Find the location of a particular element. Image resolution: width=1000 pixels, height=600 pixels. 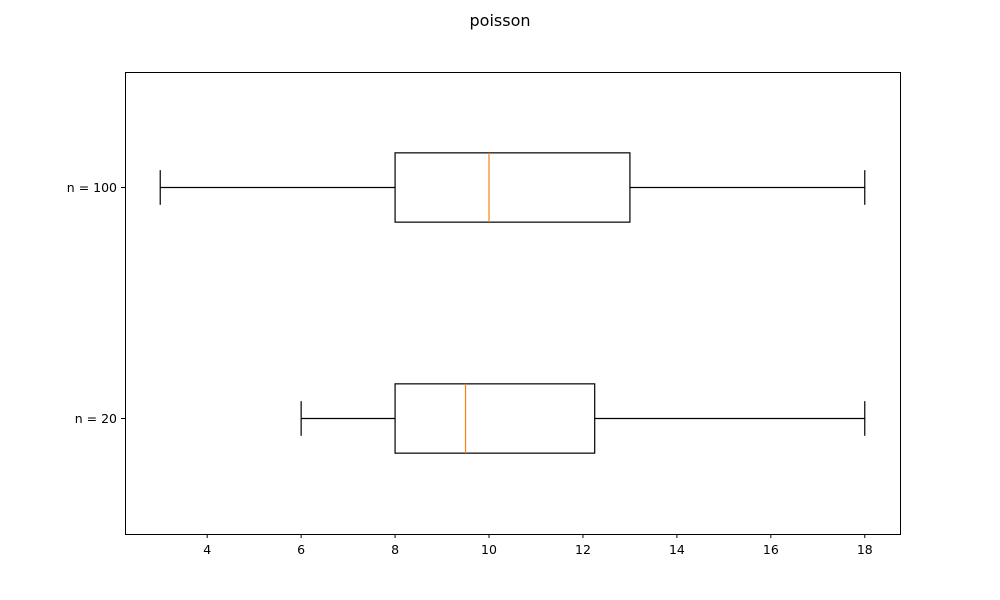

x-tick-label: 16 is located at coordinates (771, 549).